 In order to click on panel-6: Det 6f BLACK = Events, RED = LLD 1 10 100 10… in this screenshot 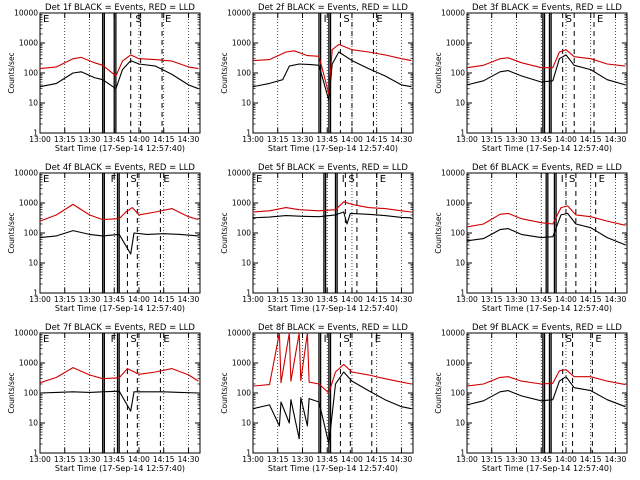, I will do `click(531, 238)`.